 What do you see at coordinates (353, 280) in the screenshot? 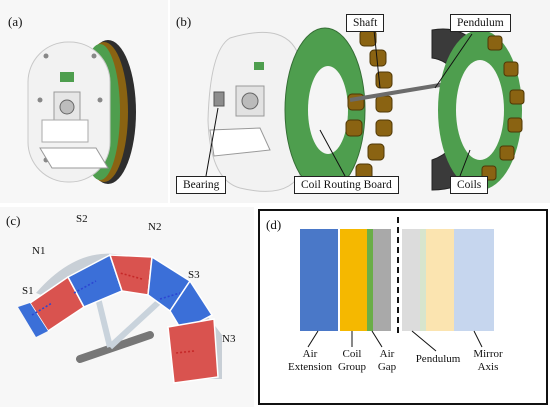
I see `coil-group-layer` at bounding box center [353, 280].